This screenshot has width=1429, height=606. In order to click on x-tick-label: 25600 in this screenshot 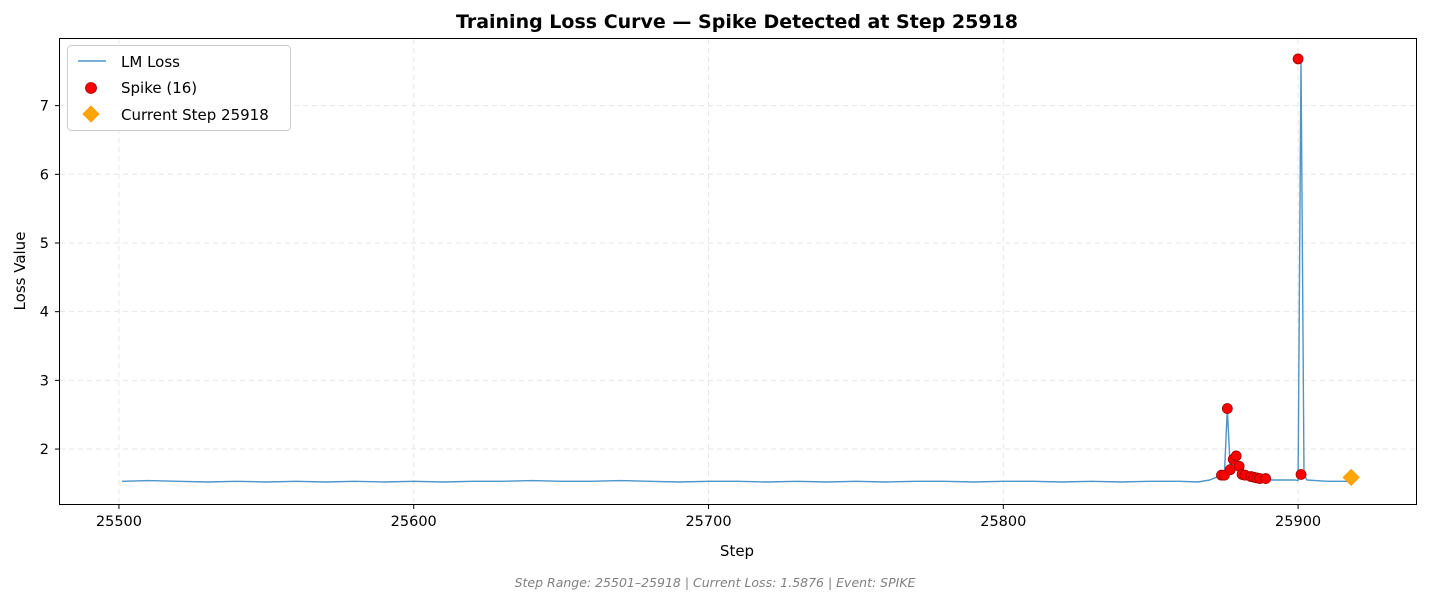, I will do `click(414, 522)`.